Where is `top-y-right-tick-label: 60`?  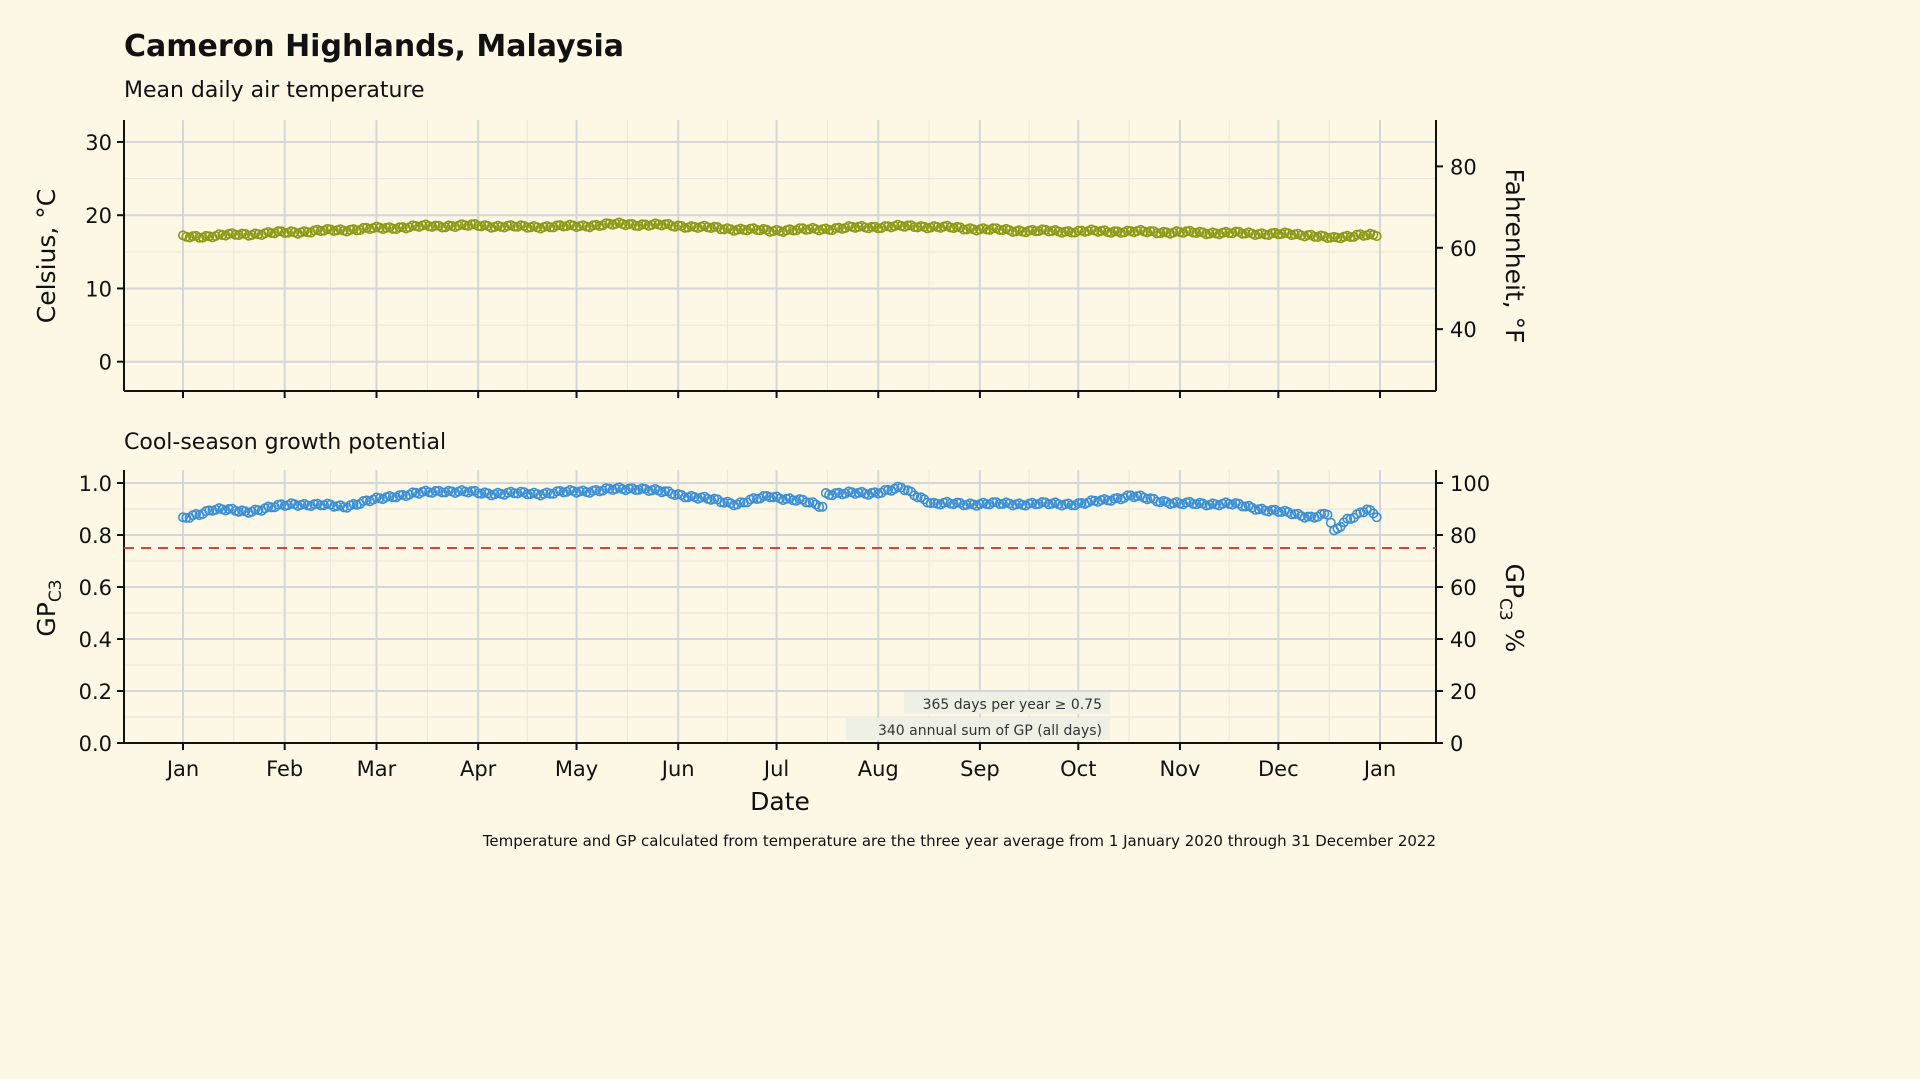
top-y-right-tick-label: 60 is located at coordinates (1463, 249).